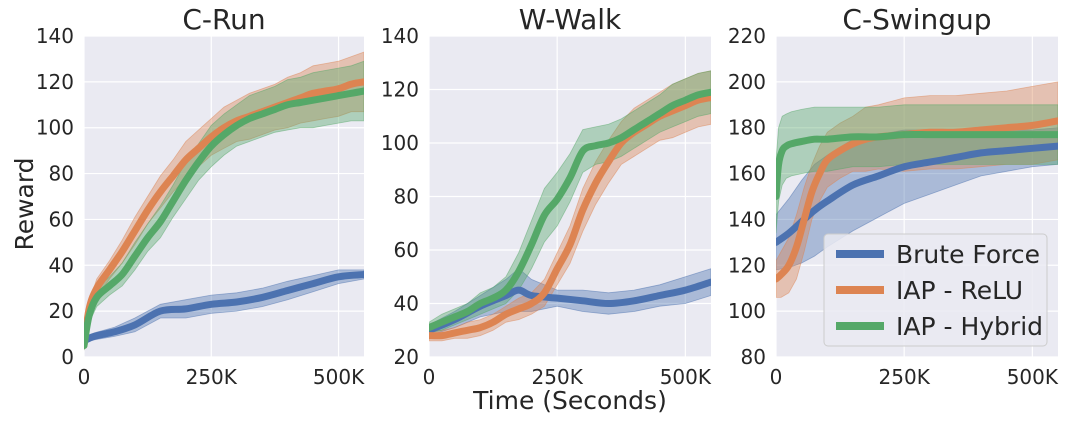 The width and height of the screenshot is (1071, 421). I want to click on legend: Brute Force IAP - ReLU IAP - Hybrid, so click(935, 290).